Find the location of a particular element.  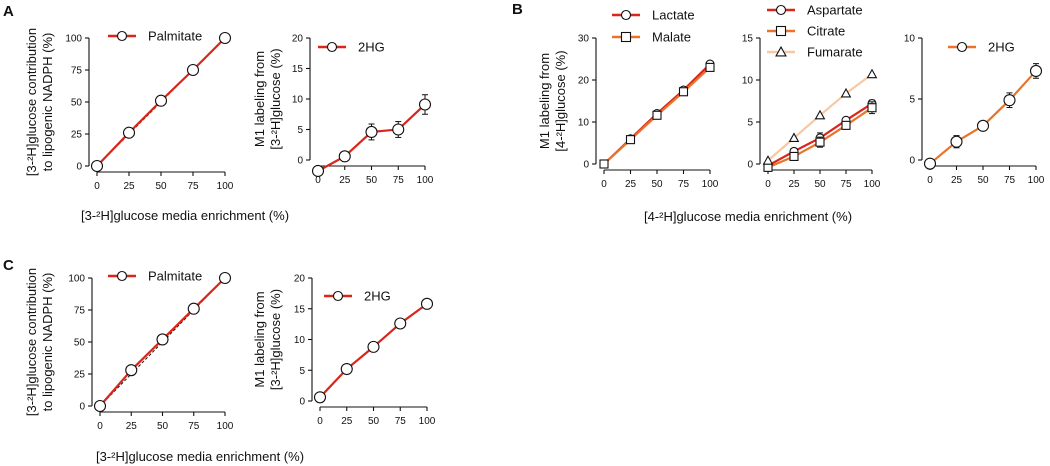

legend-marker-fumarate is located at coordinates (781, 51).